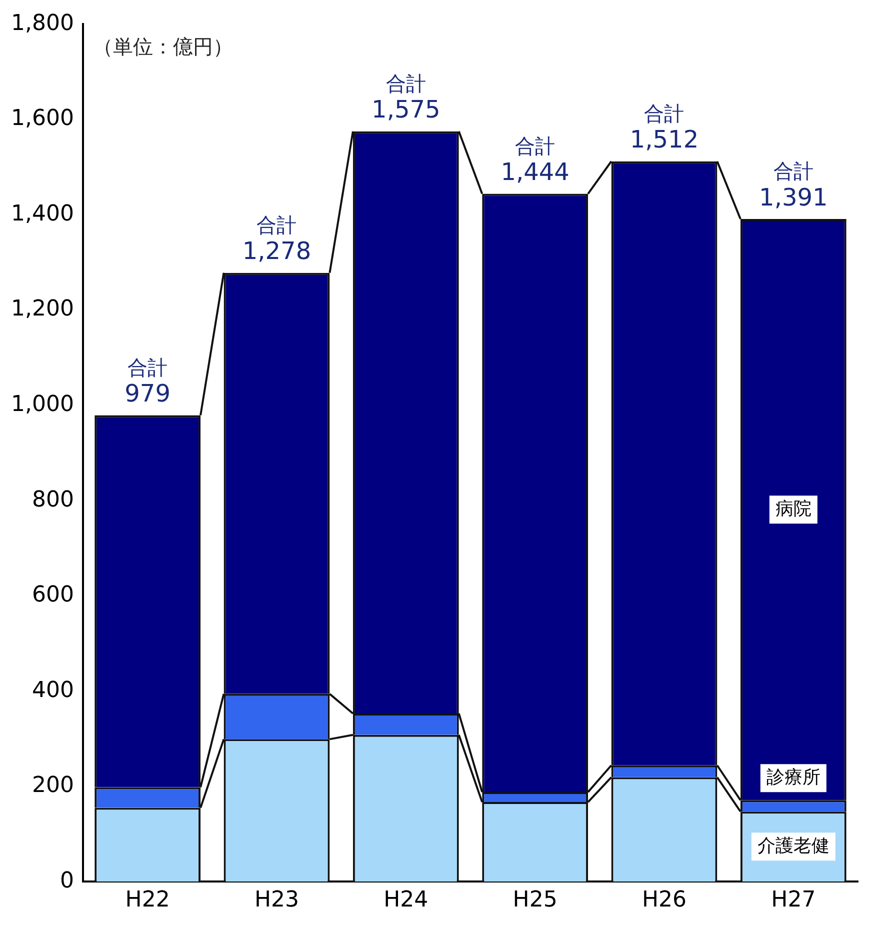 The width and height of the screenshot is (870, 930). I want to click on y-tick-label: 800, so click(53, 499).